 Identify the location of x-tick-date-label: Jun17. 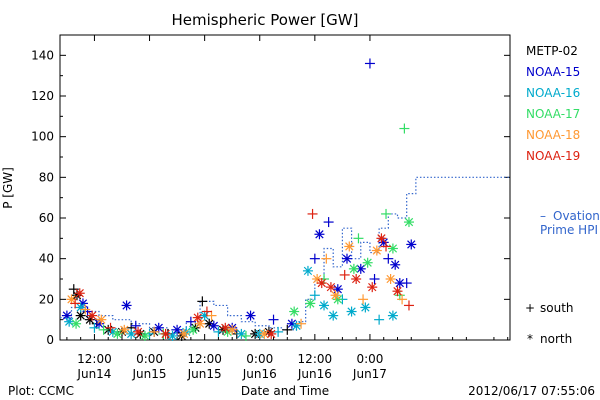
(369, 374).